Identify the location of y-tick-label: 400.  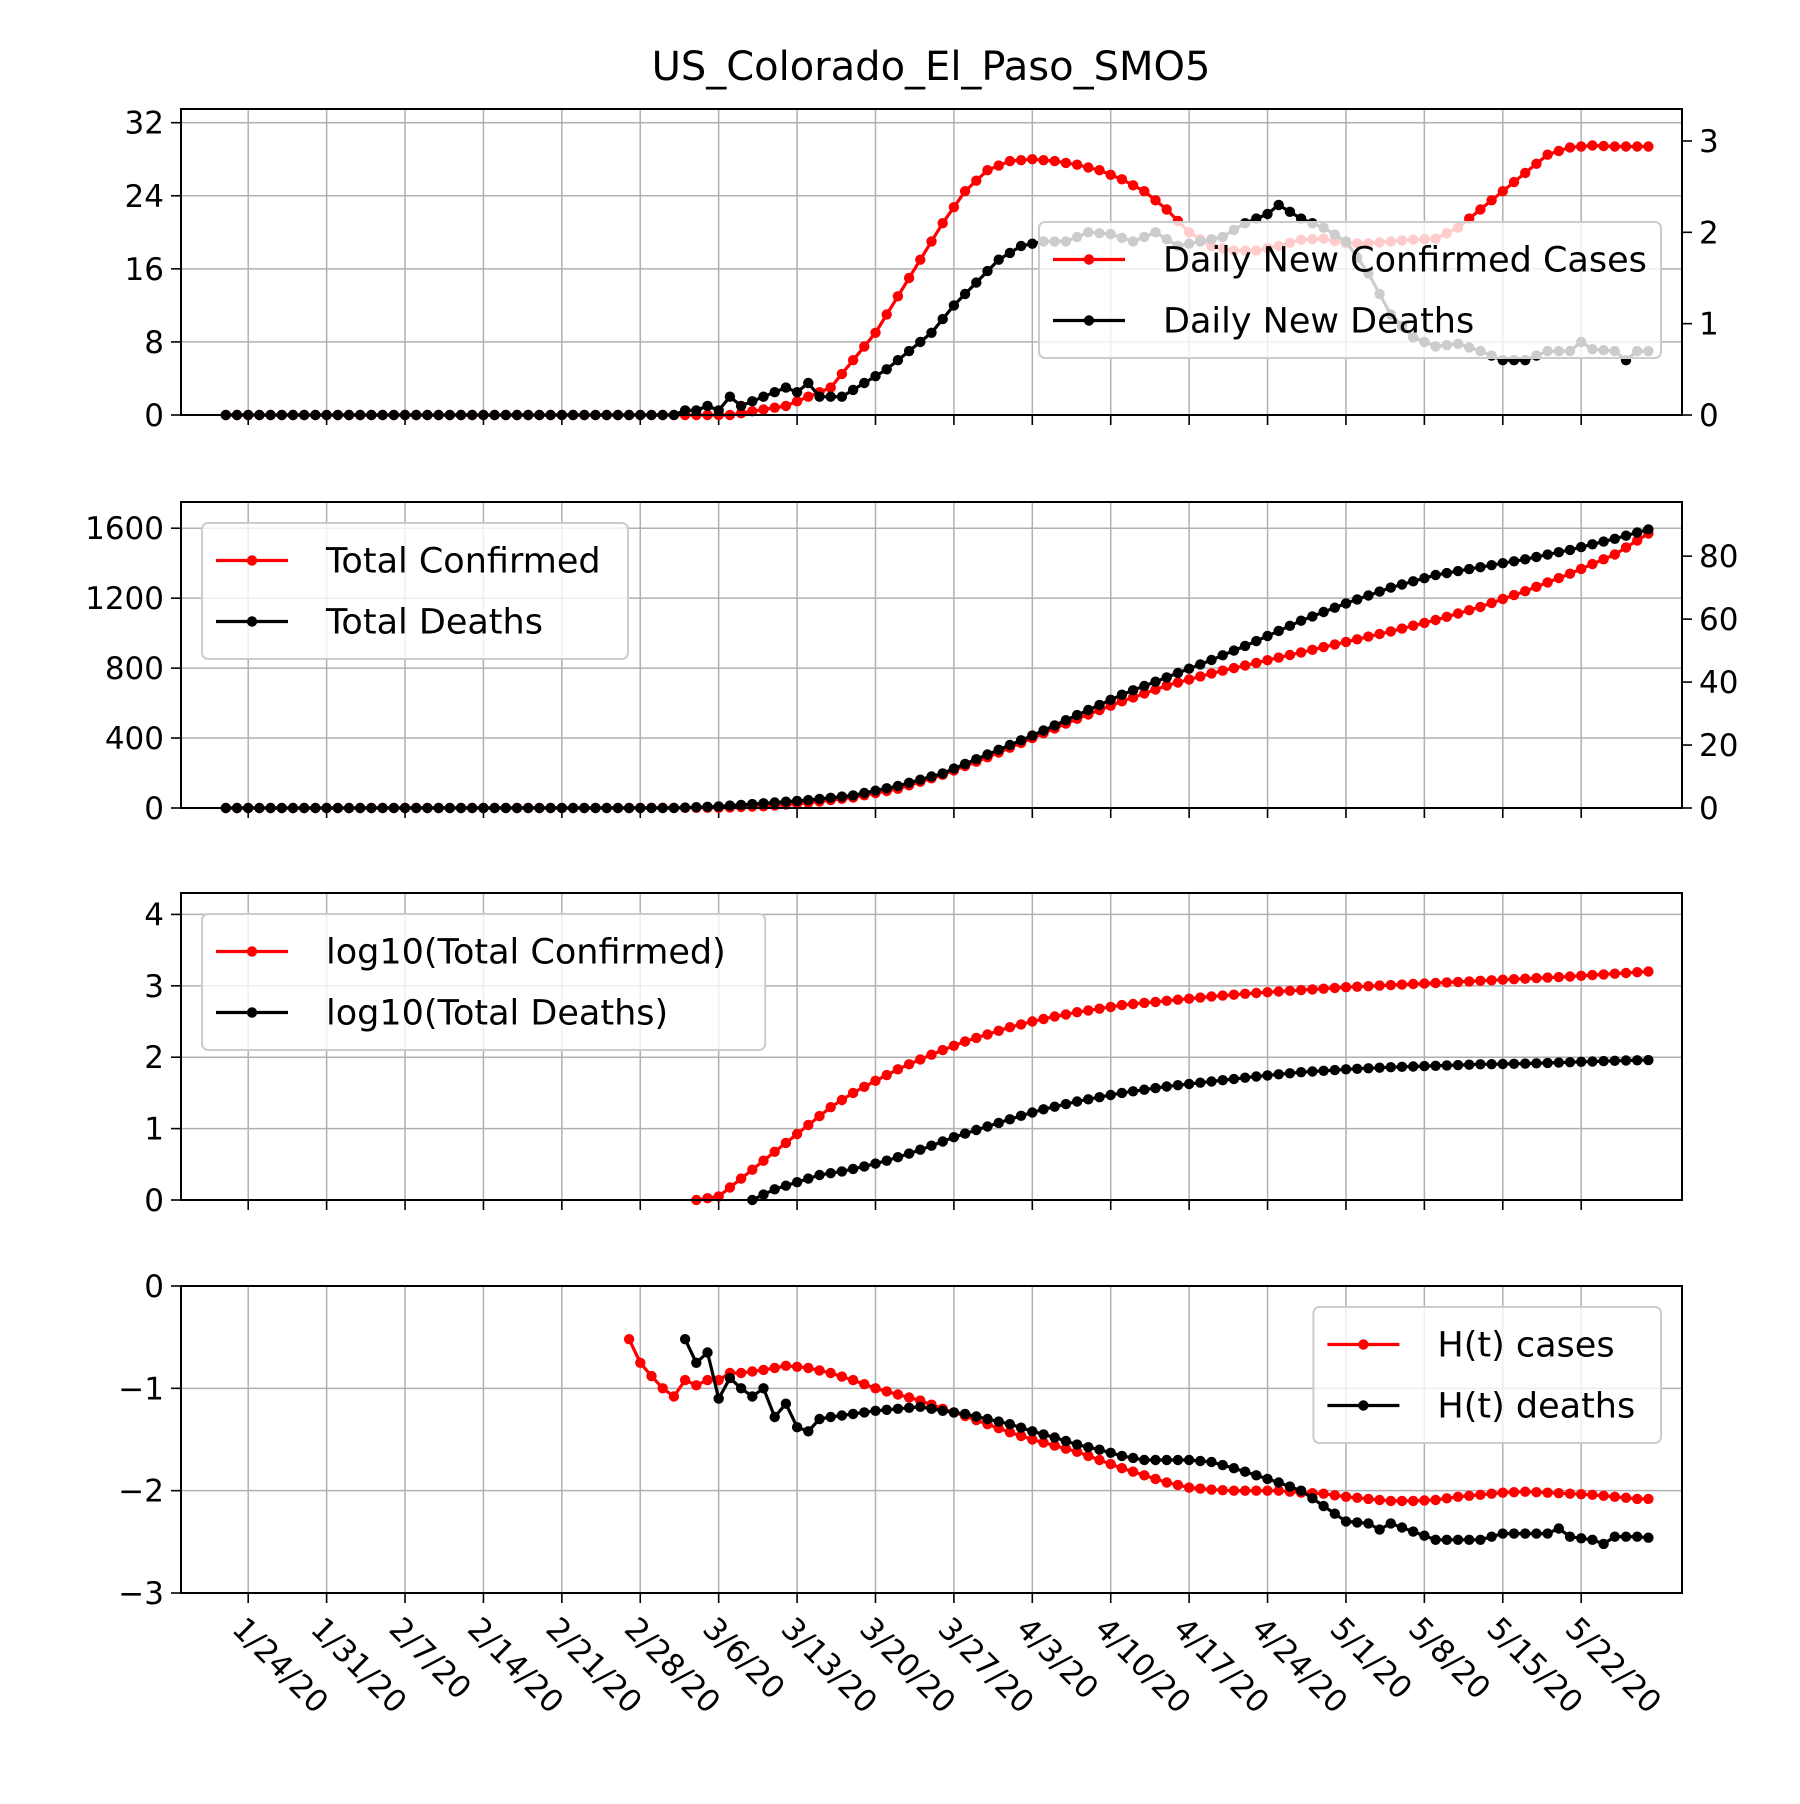
(134, 739).